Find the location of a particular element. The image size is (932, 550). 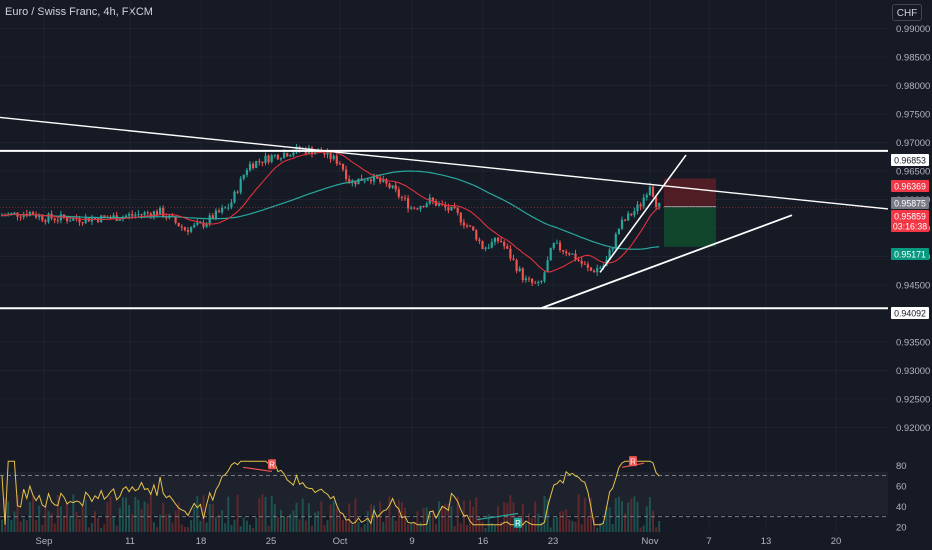

x-tick-label: 25 is located at coordinates (271, 541).